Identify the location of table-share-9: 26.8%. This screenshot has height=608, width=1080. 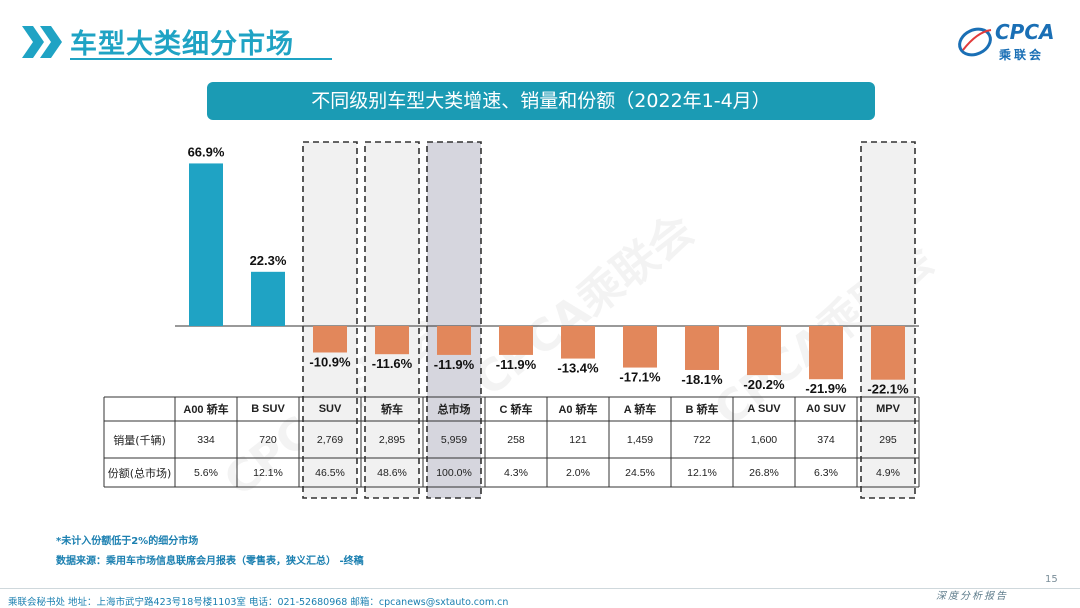
(764, 472).